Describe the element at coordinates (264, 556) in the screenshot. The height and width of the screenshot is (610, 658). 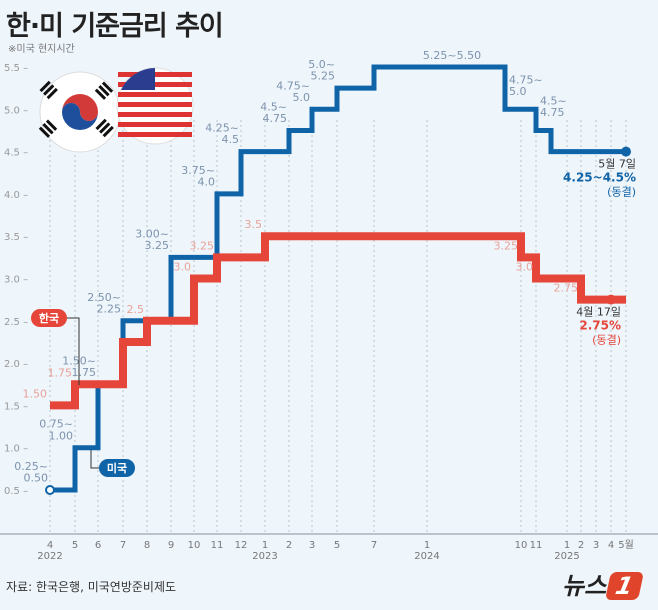
I see `x-year-label: 2023` at that location.